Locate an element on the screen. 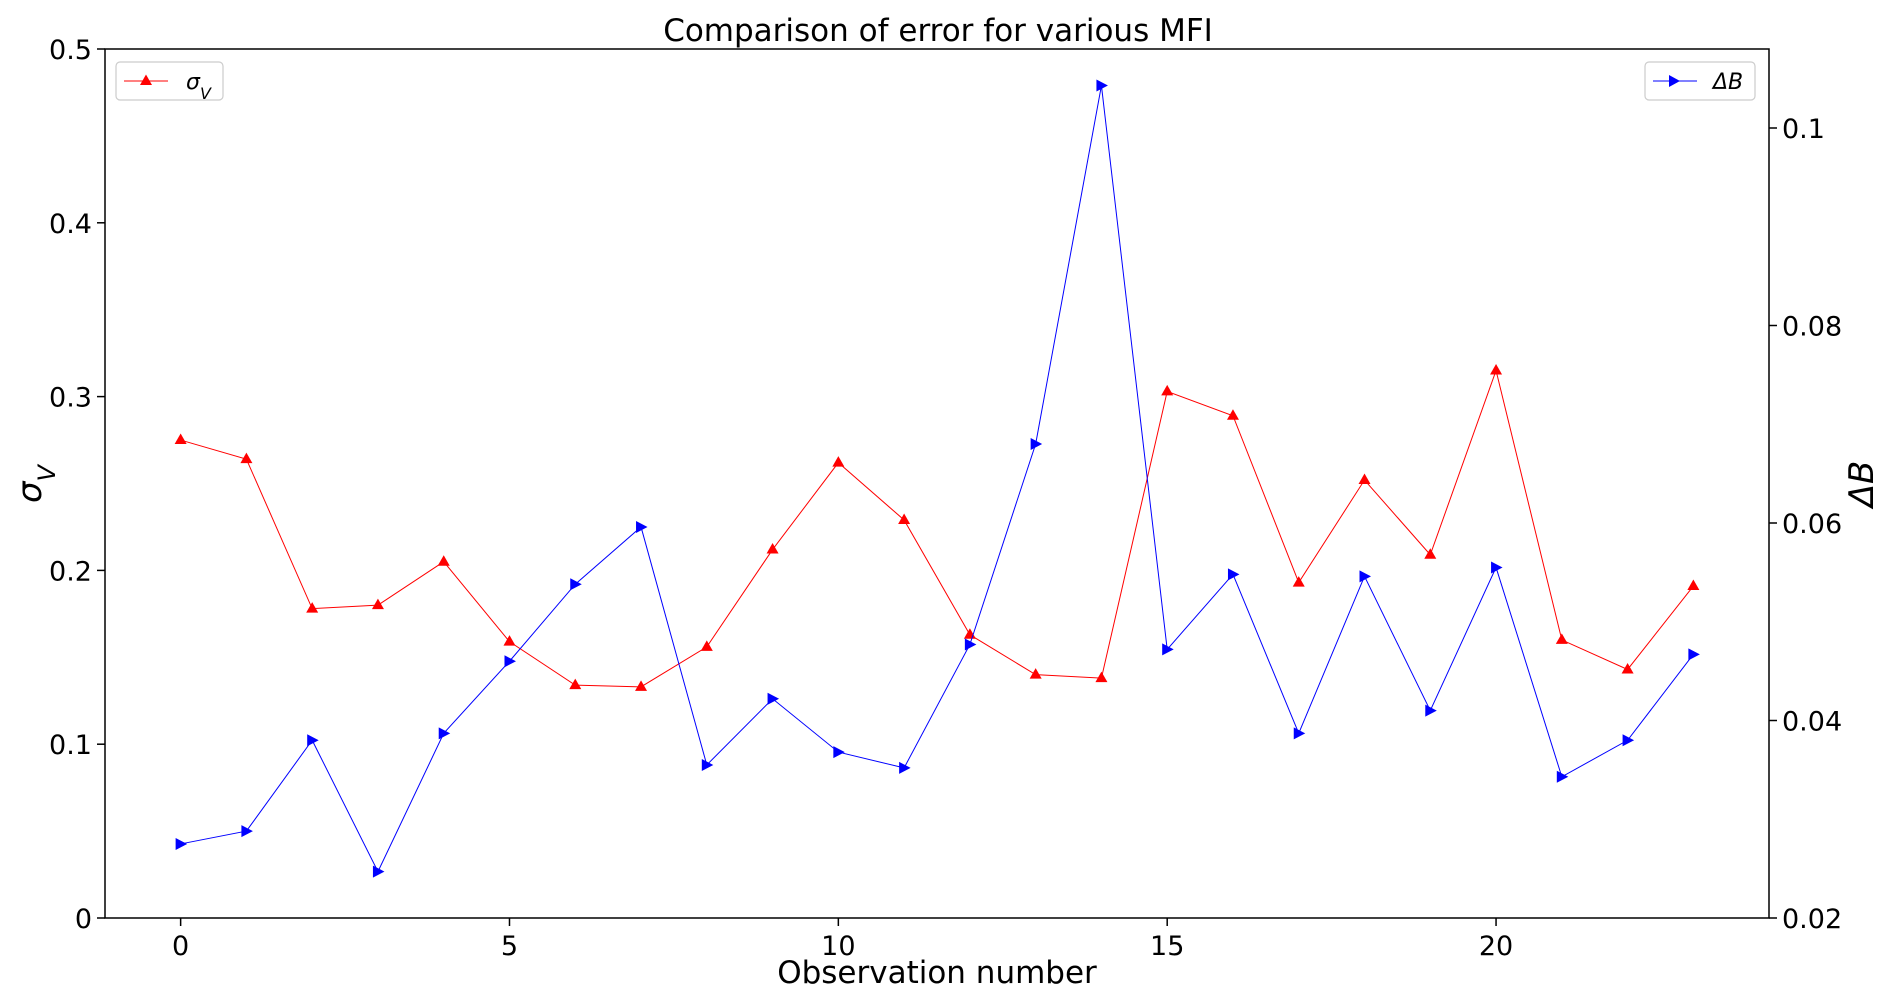 The width and height of the screenshot is (1877, 1000). x-tick-label: 0 is located at coordinates (180, 946).